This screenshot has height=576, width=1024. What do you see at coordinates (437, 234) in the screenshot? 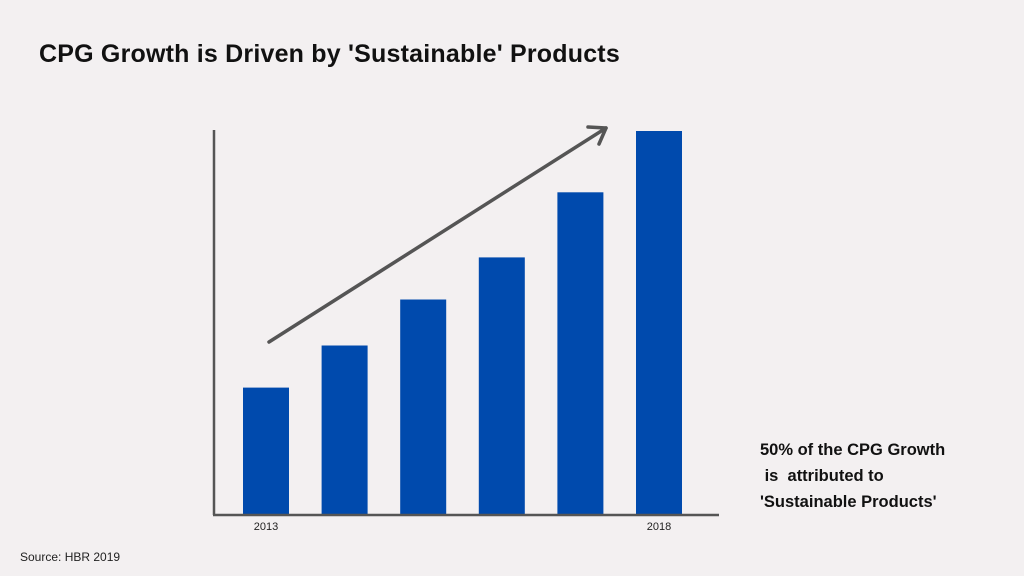
I see `trend-arrow` at bounding box center [437, 234].